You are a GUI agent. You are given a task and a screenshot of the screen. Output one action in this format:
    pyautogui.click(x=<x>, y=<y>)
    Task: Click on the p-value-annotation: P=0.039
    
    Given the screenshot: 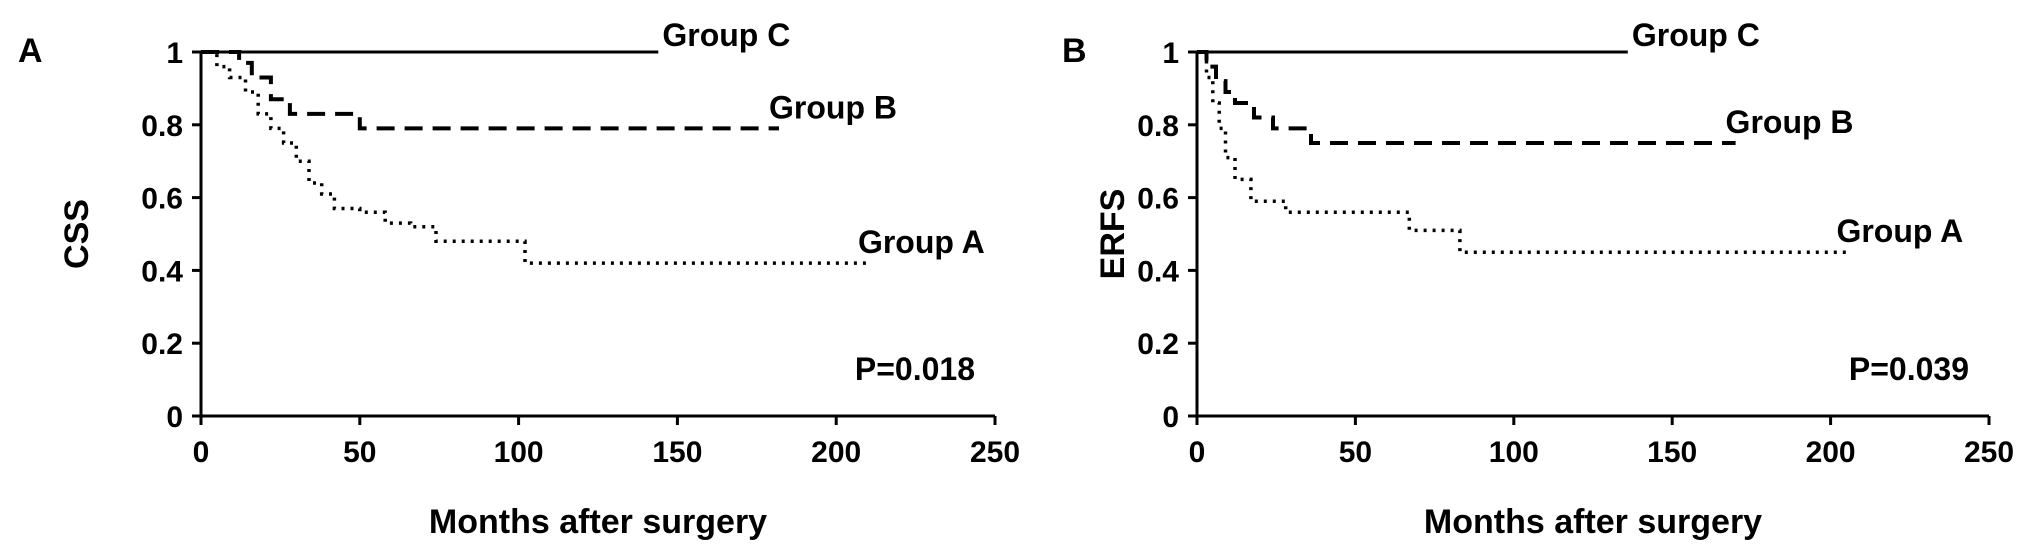 What is the action you would take?
    pyautogui.click(x=1909, y=369)
    